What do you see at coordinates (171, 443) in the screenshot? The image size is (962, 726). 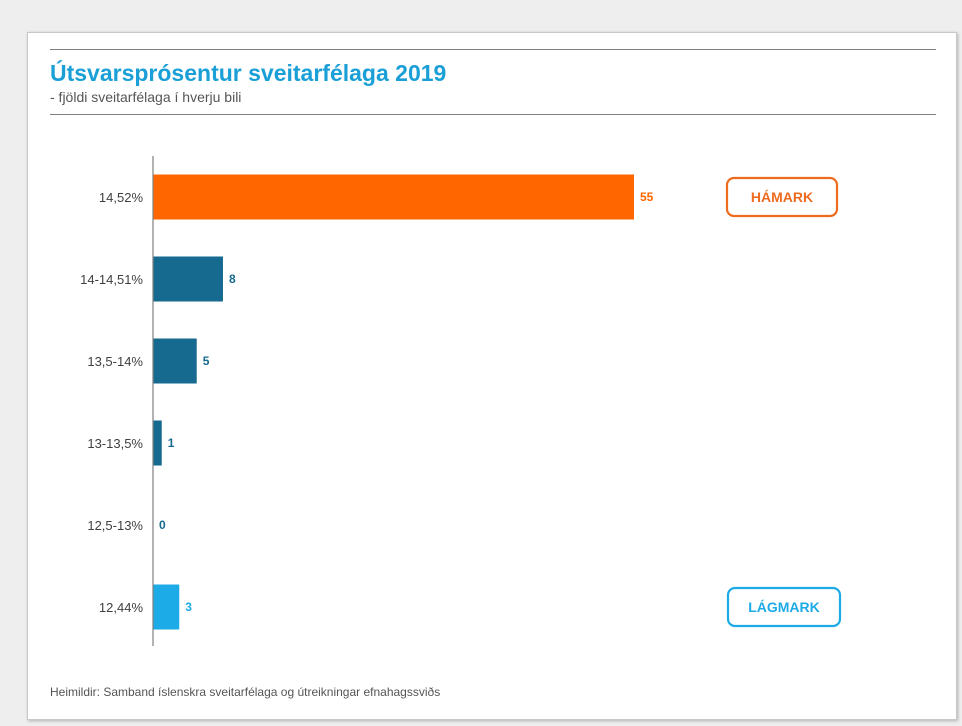 I see `value-label: 1` at bounding box center [171, 443].